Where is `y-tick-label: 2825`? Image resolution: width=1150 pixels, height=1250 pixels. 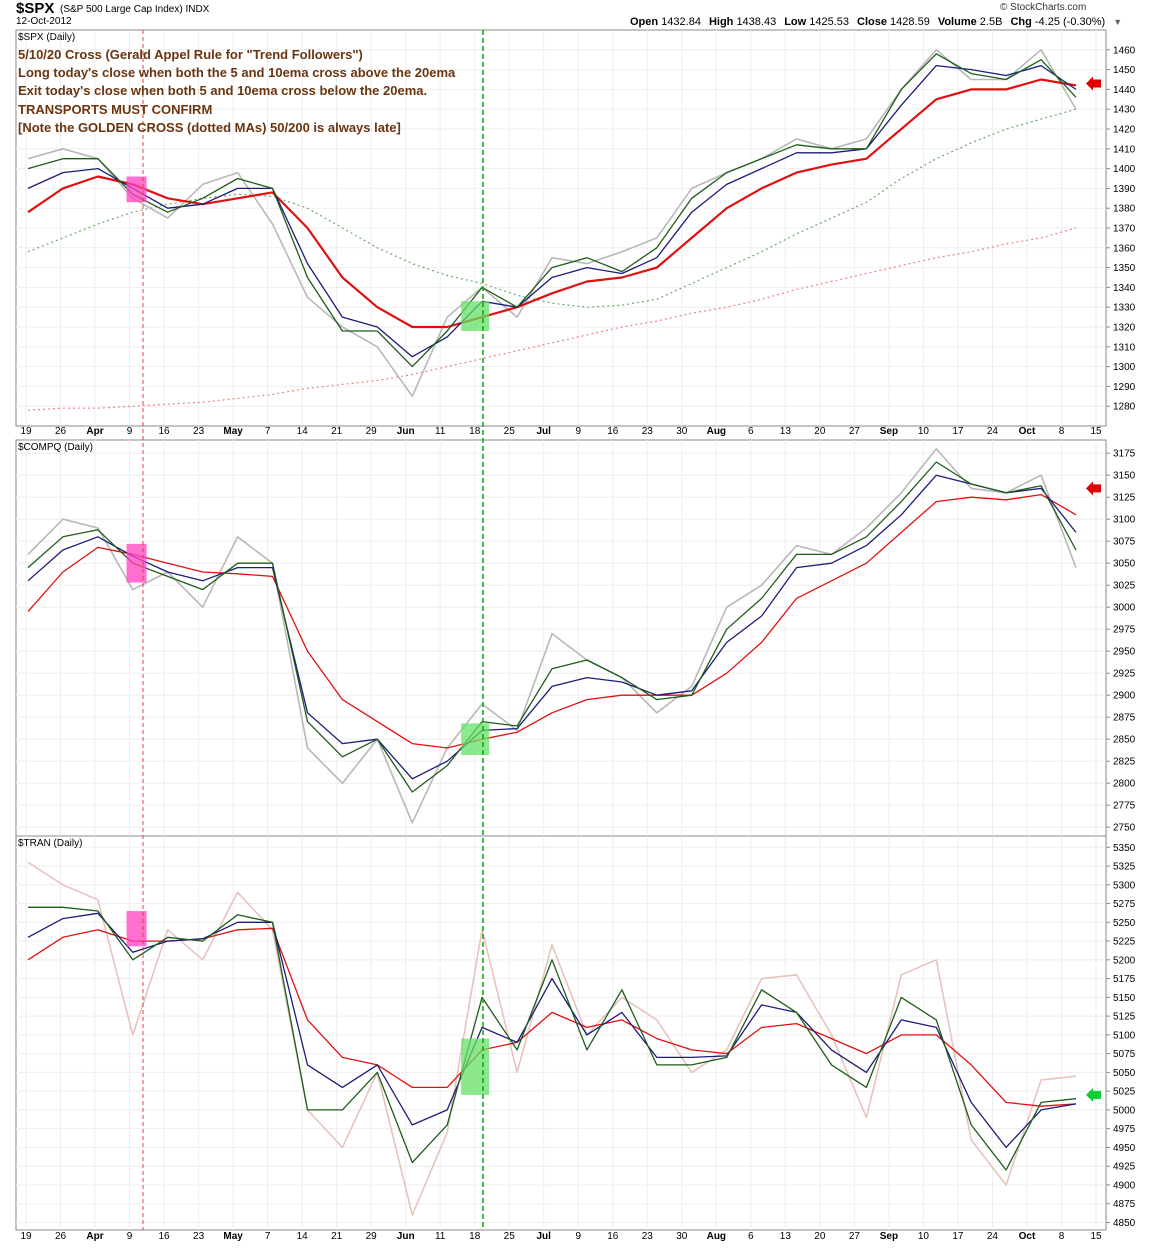 y-tick-label: 2825 is located at coordinates (1124, 762).